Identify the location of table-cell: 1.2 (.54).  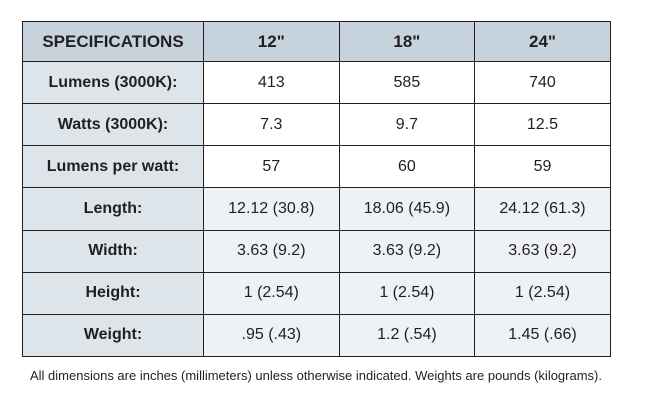
(407, 335).